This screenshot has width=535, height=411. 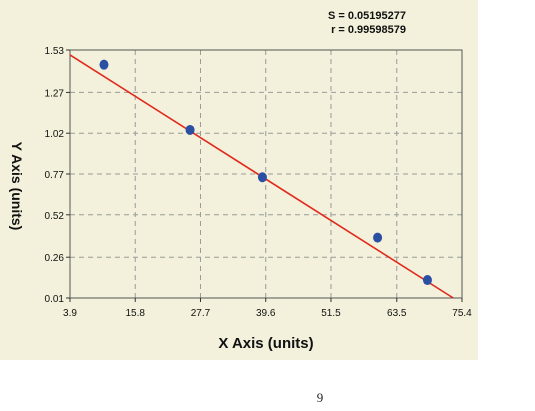 What do you see at coordinates (462, 313) in the screenshot?
I see `x-tick-label: 75.4` at bounding box center [462, 313].